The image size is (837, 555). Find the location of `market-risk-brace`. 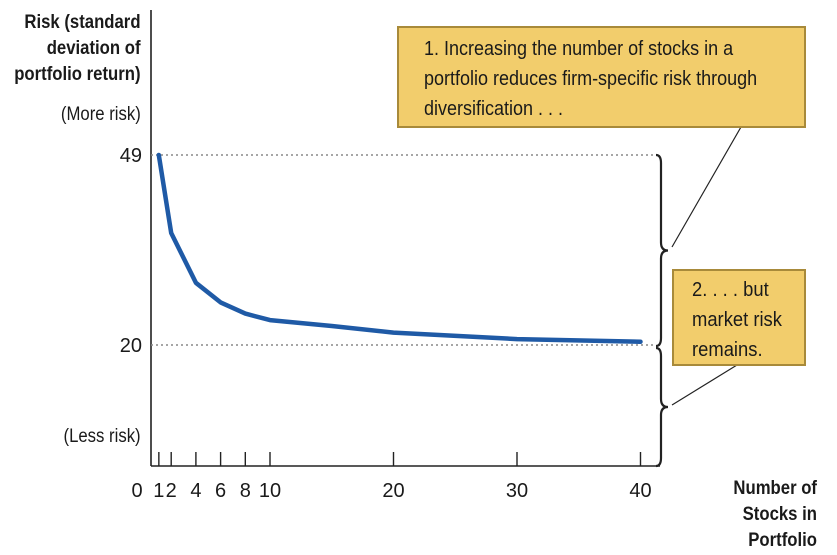

market-risk-brace is located at coordinates (662, 407).